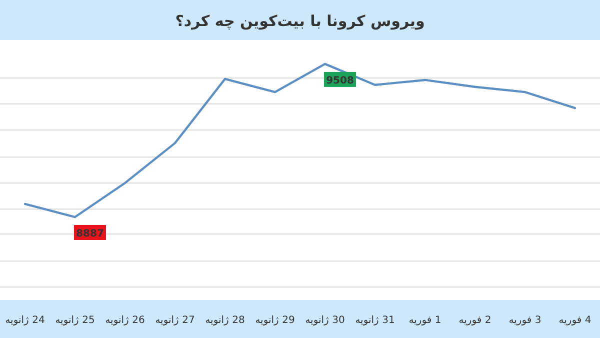 The width and height of the screenshot is (600, 338). What do you see at coordinates (125, 320) in the screenshot?
I see `xtick: 26 ژانویه` at bounding box center [125, 320].